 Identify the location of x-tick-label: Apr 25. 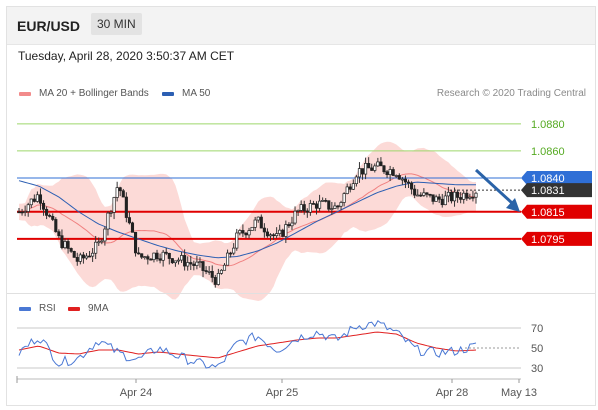
(282, 393).